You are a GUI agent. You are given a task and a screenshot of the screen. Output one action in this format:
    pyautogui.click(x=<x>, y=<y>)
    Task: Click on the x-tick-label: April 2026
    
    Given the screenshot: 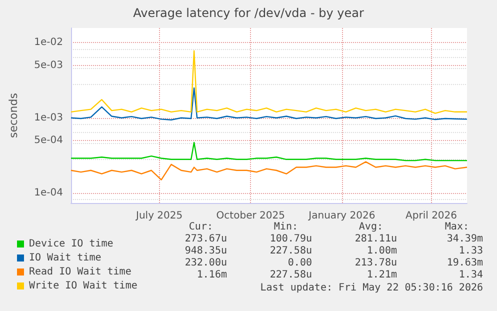 What is the action you would take?
    pyautogui.click(x=432, y=216)
    